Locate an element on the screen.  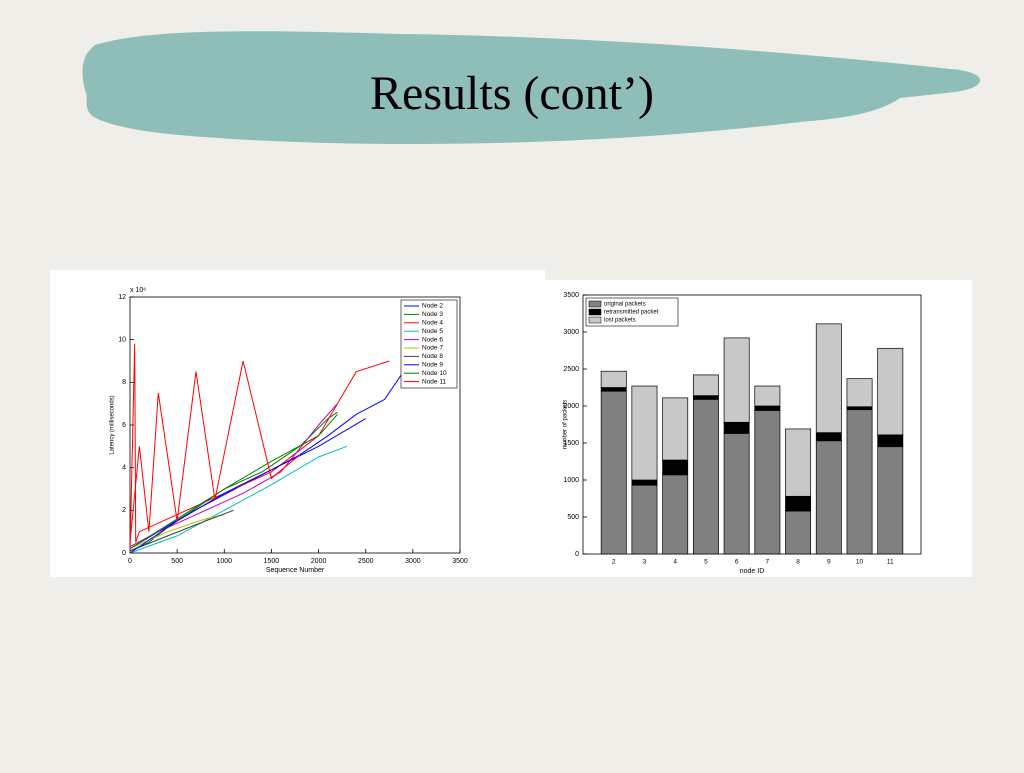
x-tick-label: 8 is located at coordinates (798, 562).